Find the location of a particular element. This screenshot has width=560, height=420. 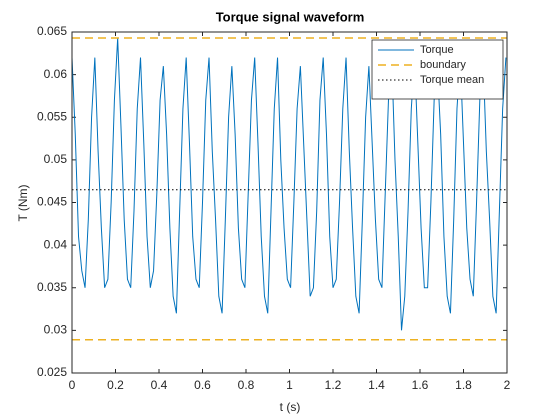

y-tick-label: 0.045 is located at coordinates (52, 202).